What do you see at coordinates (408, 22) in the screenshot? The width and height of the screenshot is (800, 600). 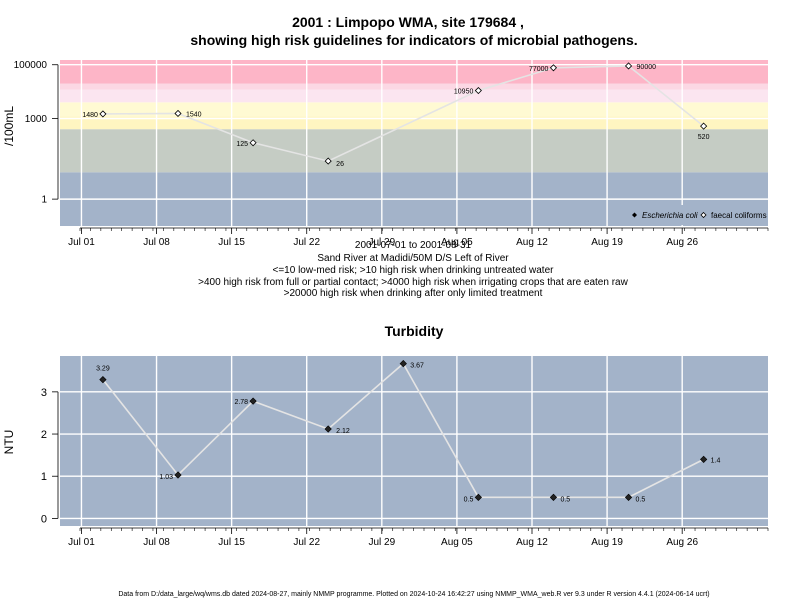 I see `chart-title: 2001 : Limpopo WMA, site 179684 ,` at bounding box center [408, 22].